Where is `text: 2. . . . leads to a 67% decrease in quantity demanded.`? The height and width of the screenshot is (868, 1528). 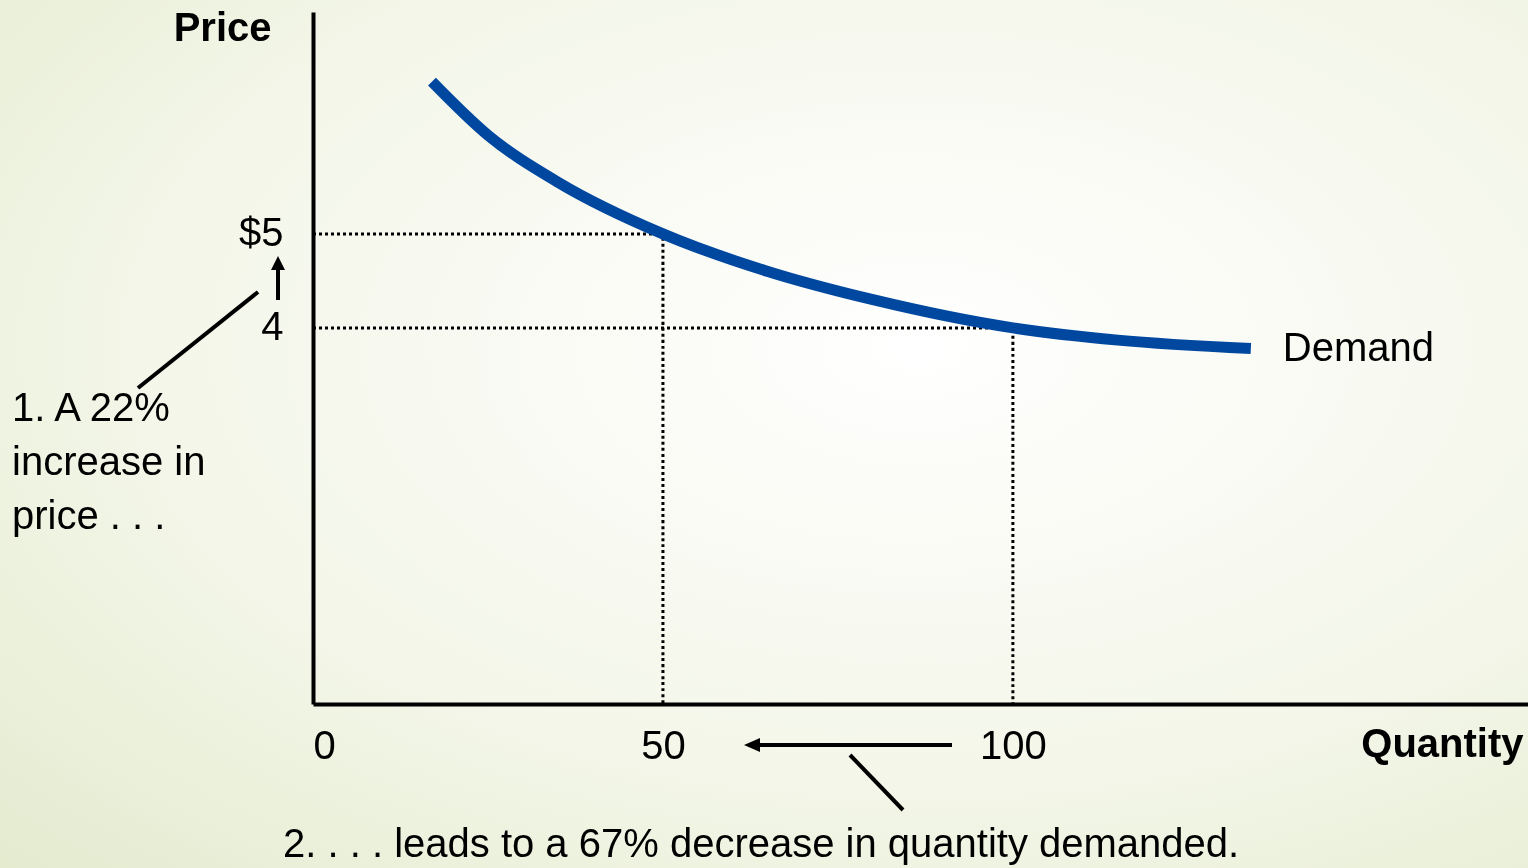
text: 2. . . . leads to a 67% decrease in quantity demanded. is located at coordinates (761, 843).